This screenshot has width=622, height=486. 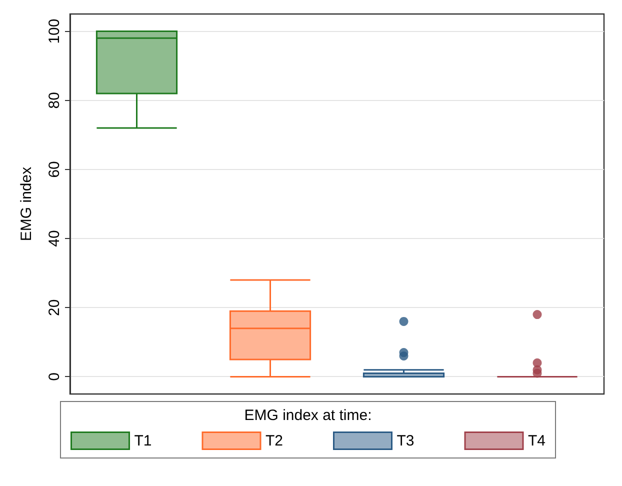 I want to click on y-tick-label: 100, so click(x=54, y=31).